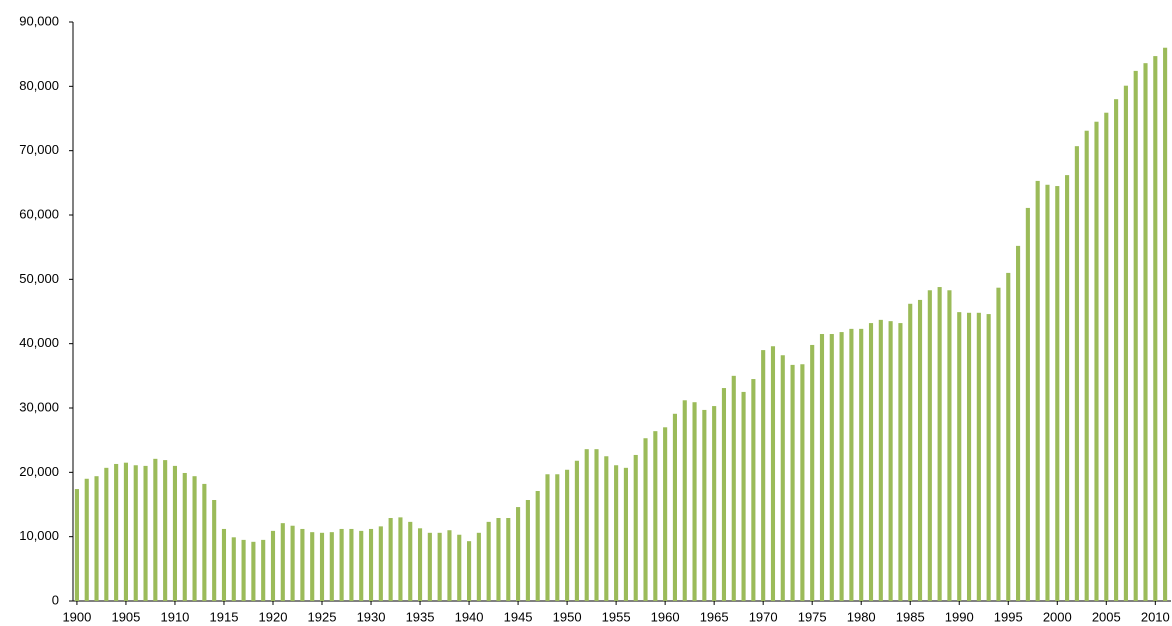  I want to click on y-tick-label: 70,000, so click(39, 149).